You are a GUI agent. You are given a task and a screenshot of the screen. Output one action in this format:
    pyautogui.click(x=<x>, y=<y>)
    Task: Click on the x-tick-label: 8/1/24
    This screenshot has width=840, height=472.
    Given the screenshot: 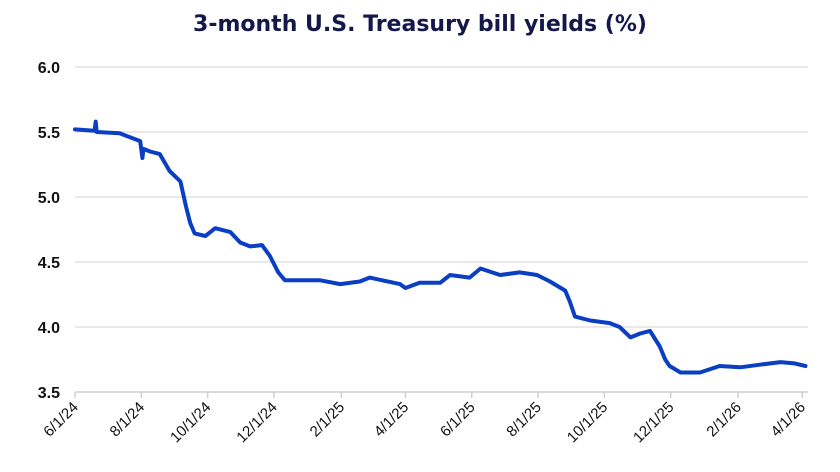 What is the action you would take?
    pyautogui.click(x=128, y=420)
    